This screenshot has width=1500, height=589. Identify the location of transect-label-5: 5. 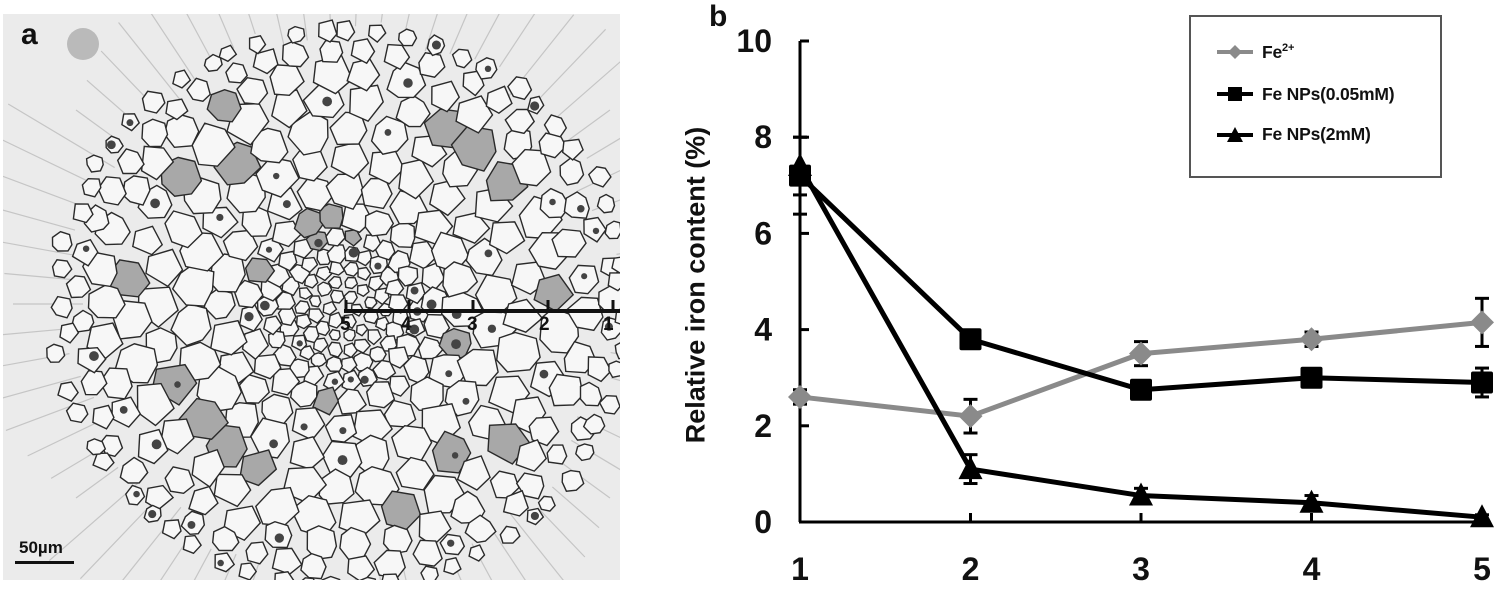
(345, 324).